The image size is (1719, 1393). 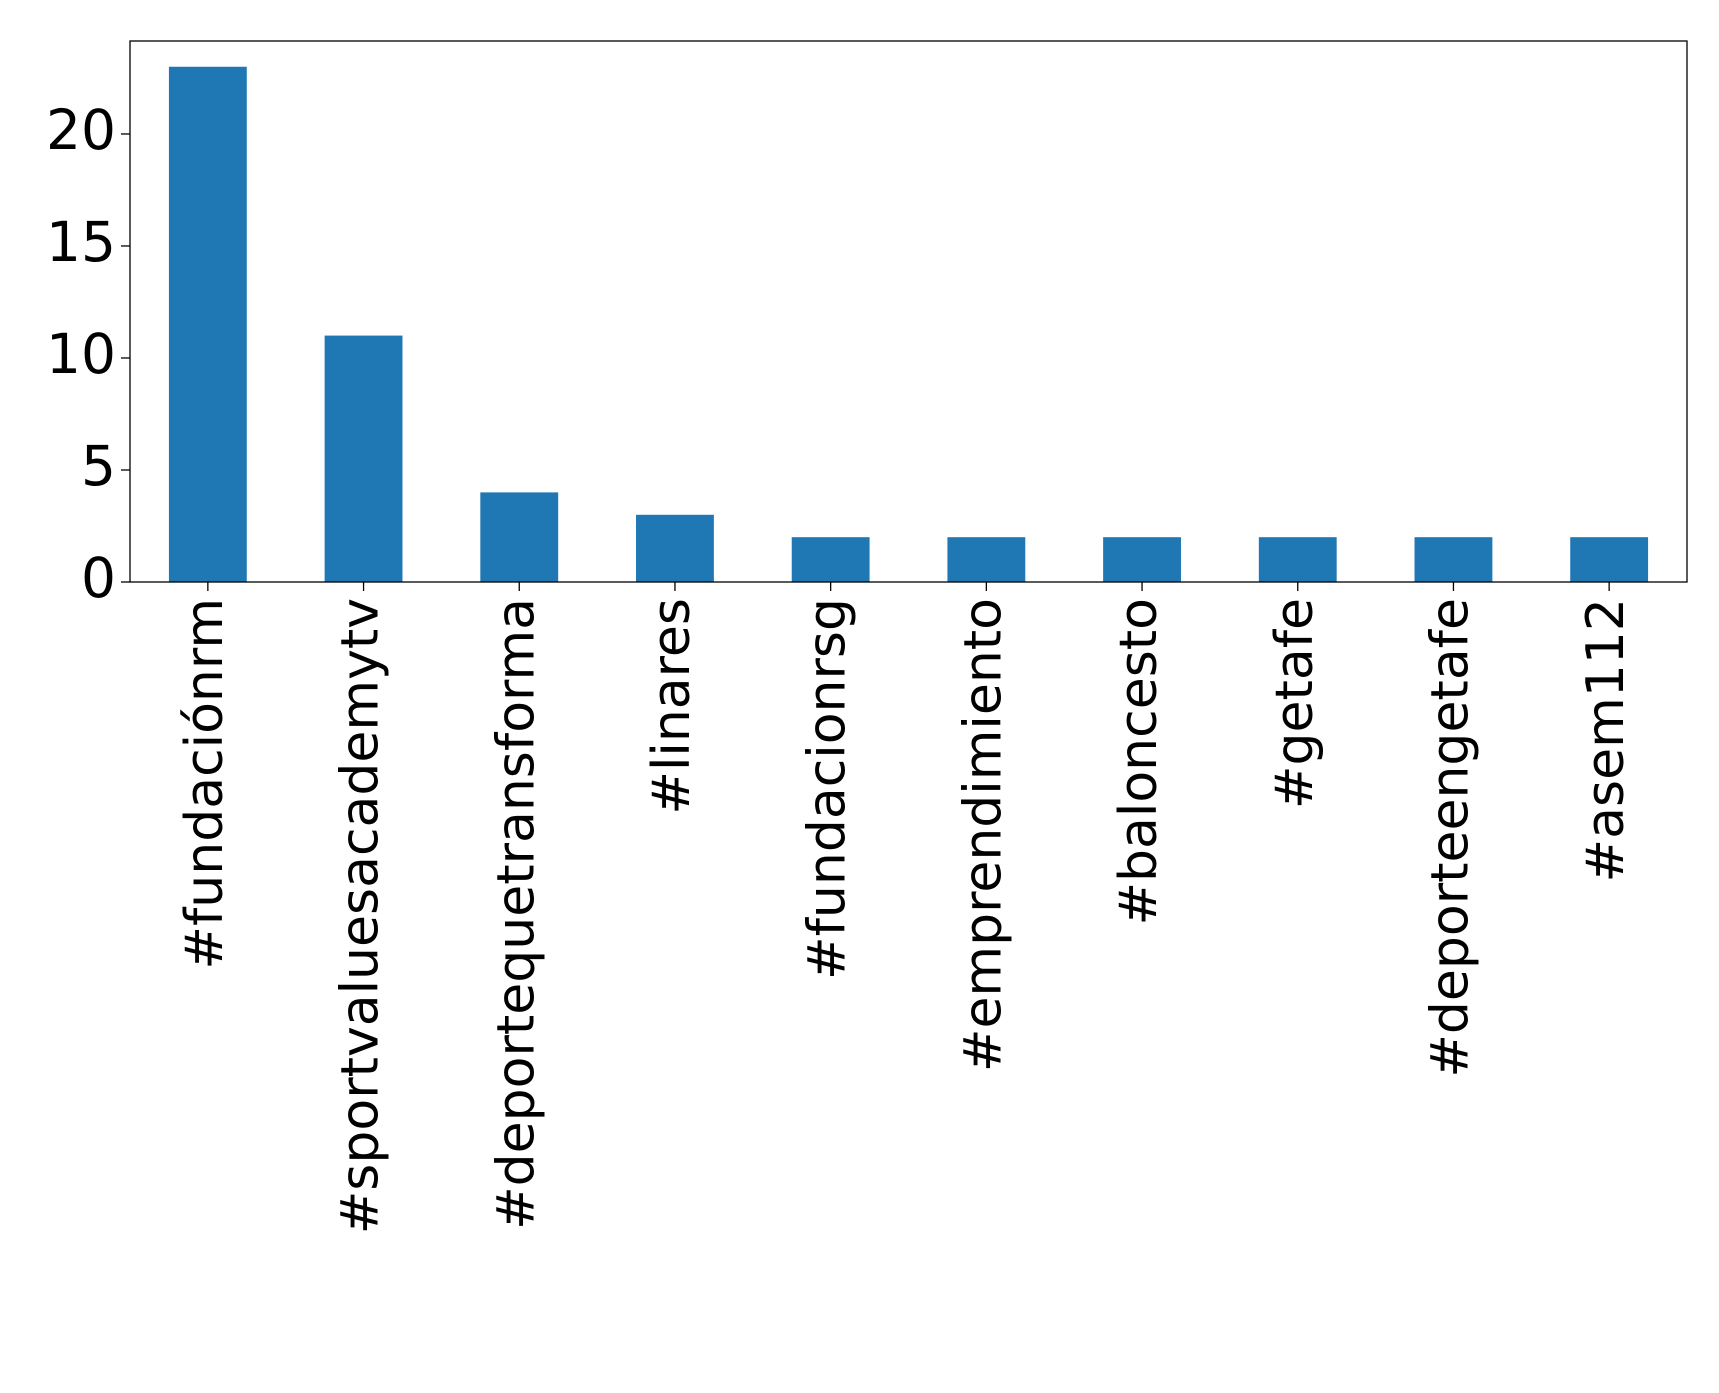 What do you see at coordinates (672, 706) in the screenshot?
I see `x-tick-label: #linares` at bounding box center [672, 706].